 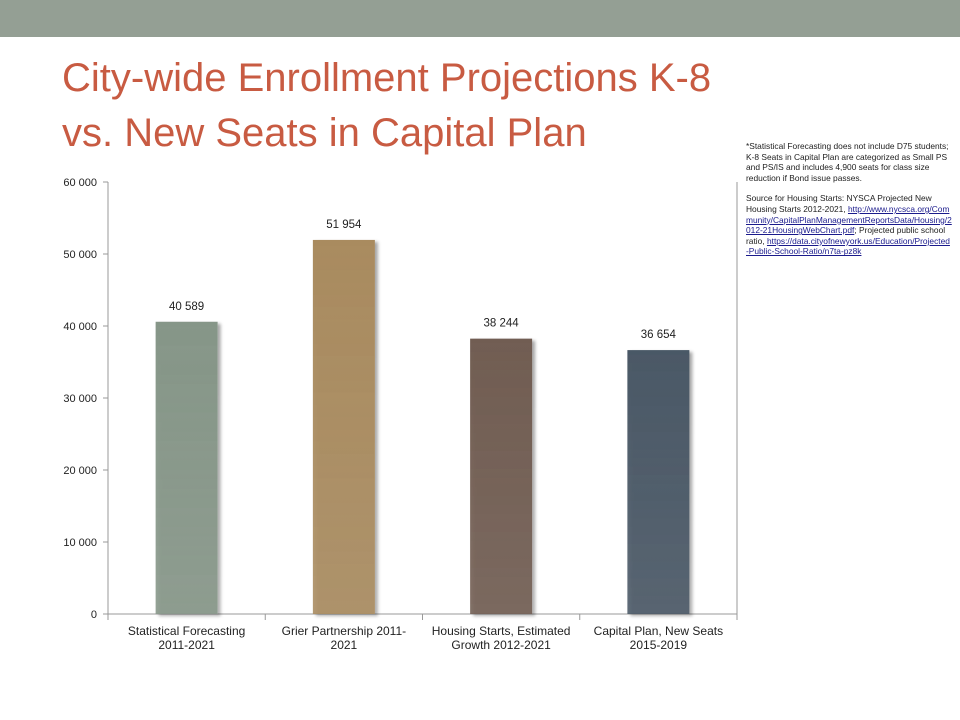 What do you see at coordinates (186, 307) in the screenshot?
I see `bar-value-label: 40 589` at bounding box center [186, 307].